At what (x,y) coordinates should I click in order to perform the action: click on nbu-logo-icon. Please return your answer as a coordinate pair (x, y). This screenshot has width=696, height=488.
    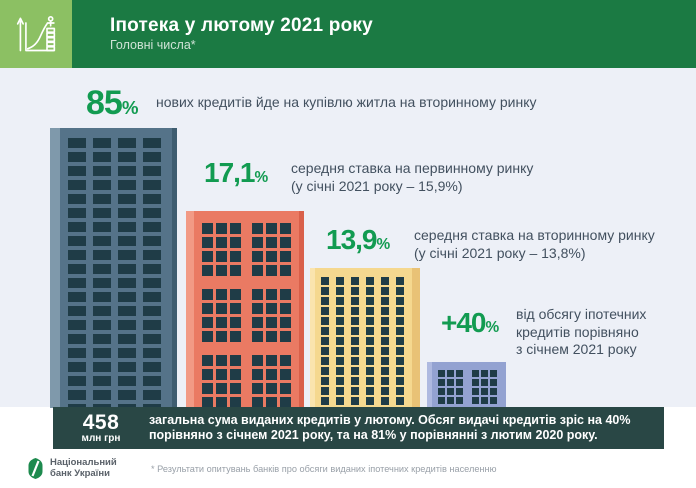
    Looking at the image, I should click on (35, 468).